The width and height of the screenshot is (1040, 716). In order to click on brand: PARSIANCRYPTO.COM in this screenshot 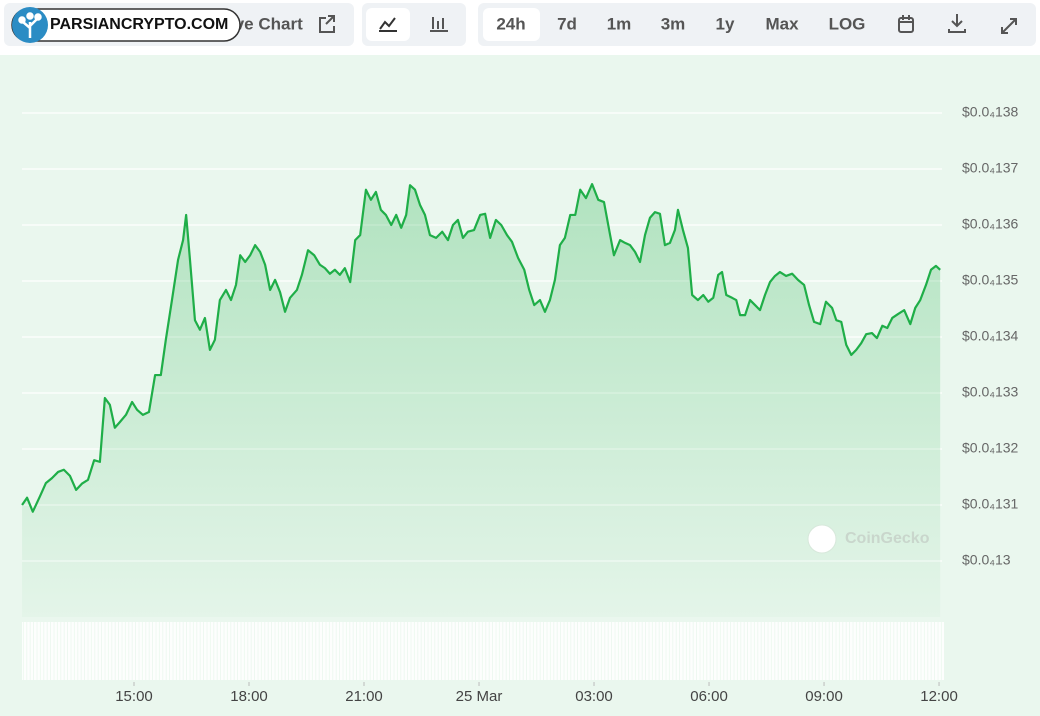, I will do `click(139, 24)`.